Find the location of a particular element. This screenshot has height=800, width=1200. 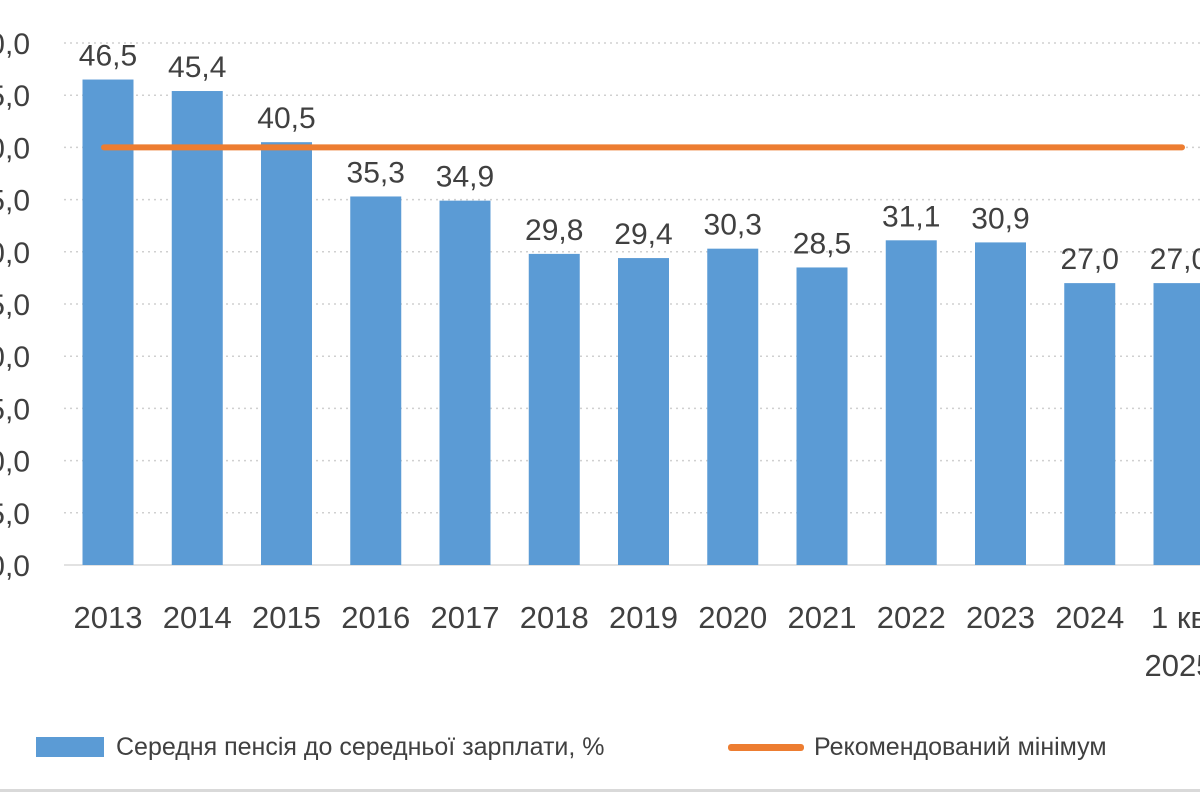

y-tick-label: 20,0 is located at coordinates (15, 357).